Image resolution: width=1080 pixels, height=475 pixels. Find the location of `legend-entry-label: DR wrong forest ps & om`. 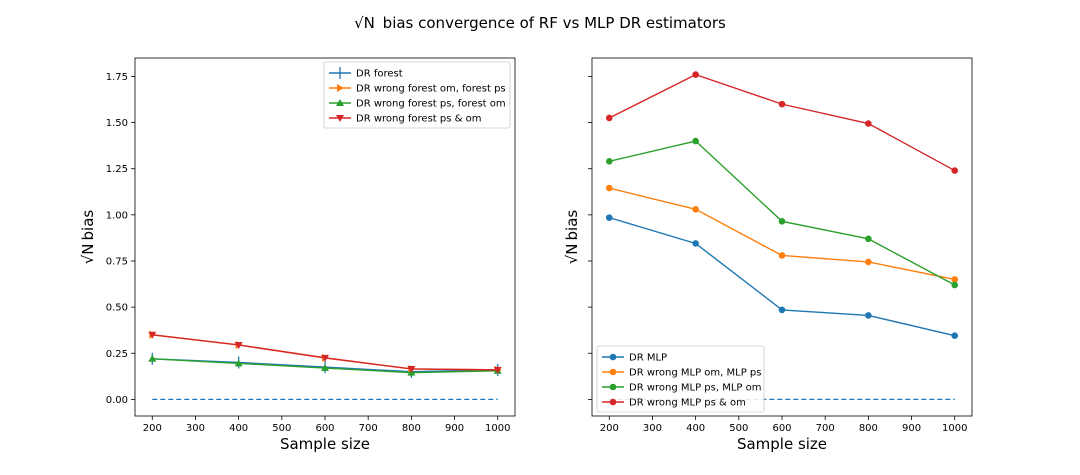

legend-entry-label: DR wrong forest ps & om is located at coordinates (418, 119).